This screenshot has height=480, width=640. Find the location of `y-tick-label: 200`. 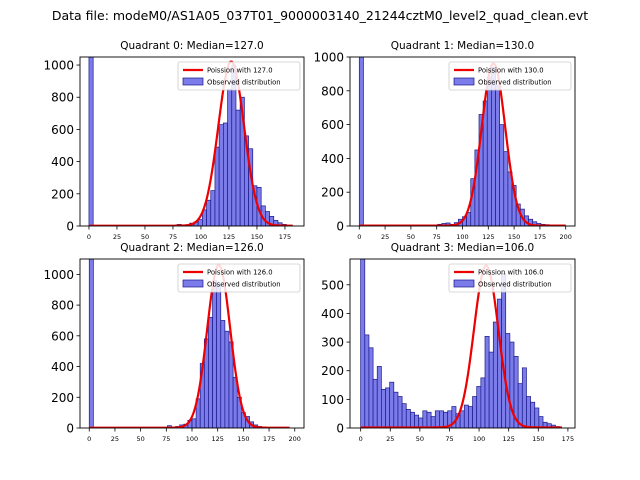

y-tick-label: 200 is located at coordinates (332, 193).